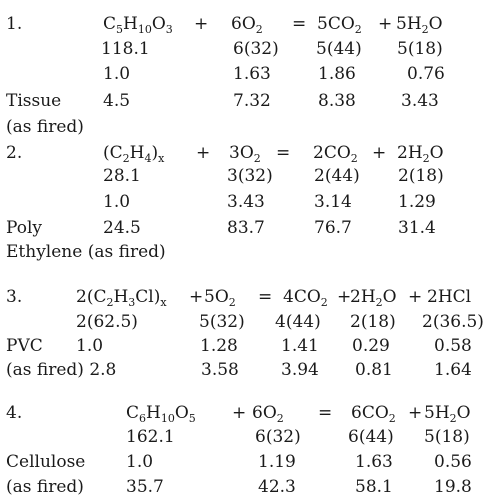 The width and height of the screenshot is (504, 504). Describe the element at coordinates (453, 462) in the screenshot. I see `mass-ratio: 0.56` at that location.